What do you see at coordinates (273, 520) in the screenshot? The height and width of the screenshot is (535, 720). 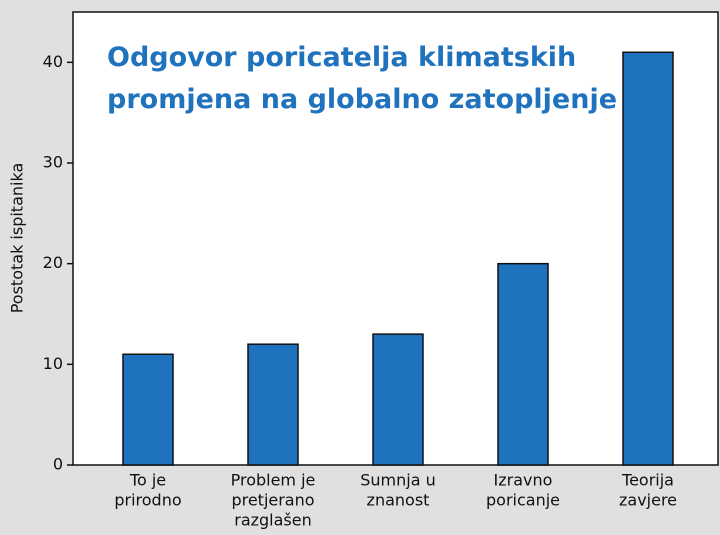 I see `x-tick-label: razglašen` at bounding box center [273, 520].